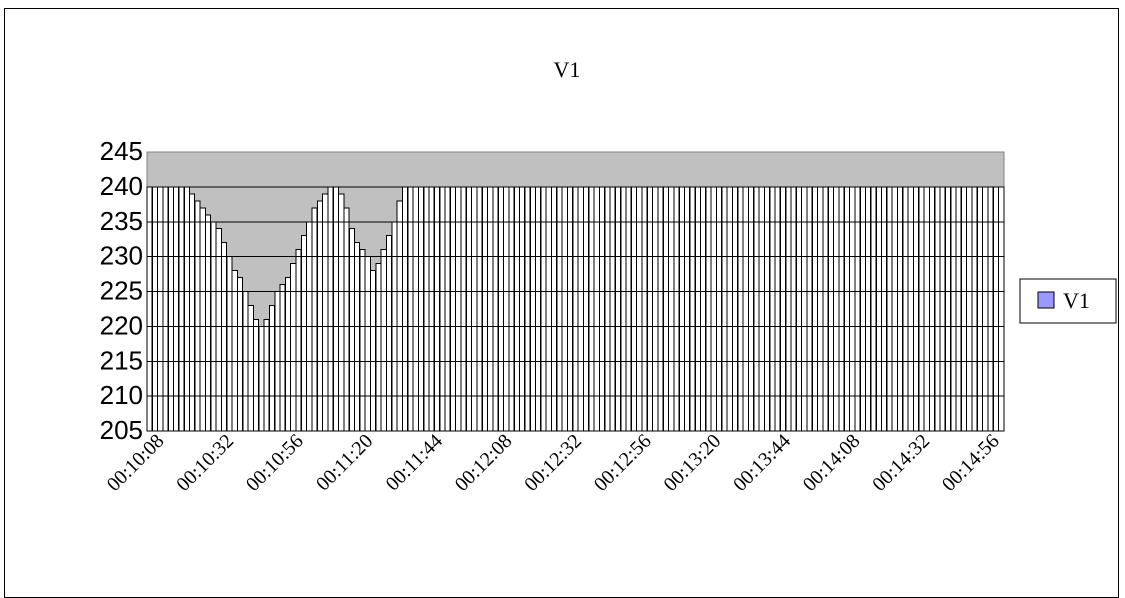 This screenshot has height=598, width=1125. What do you see at coordinates (121, 256) in the screenshot?
I see `y-tick-label: 230` at bounding box center [121, 256].